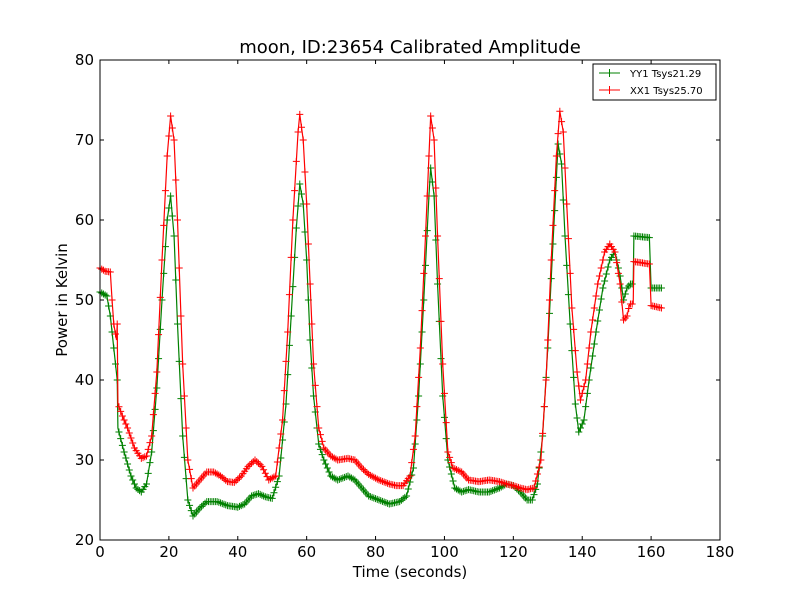  Describe the element at coordinates (410, 47) in the screenshot. I see `chart-title: moon, ID:23654 Calibrated Amplitude` at that location.